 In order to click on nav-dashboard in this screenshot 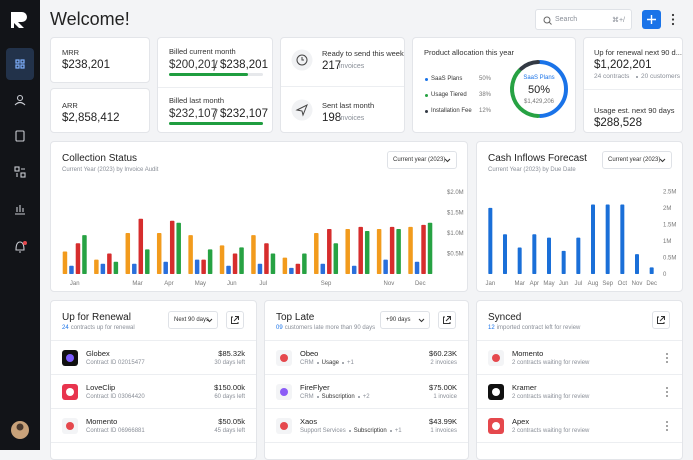, I will do `click(20, 64)`.